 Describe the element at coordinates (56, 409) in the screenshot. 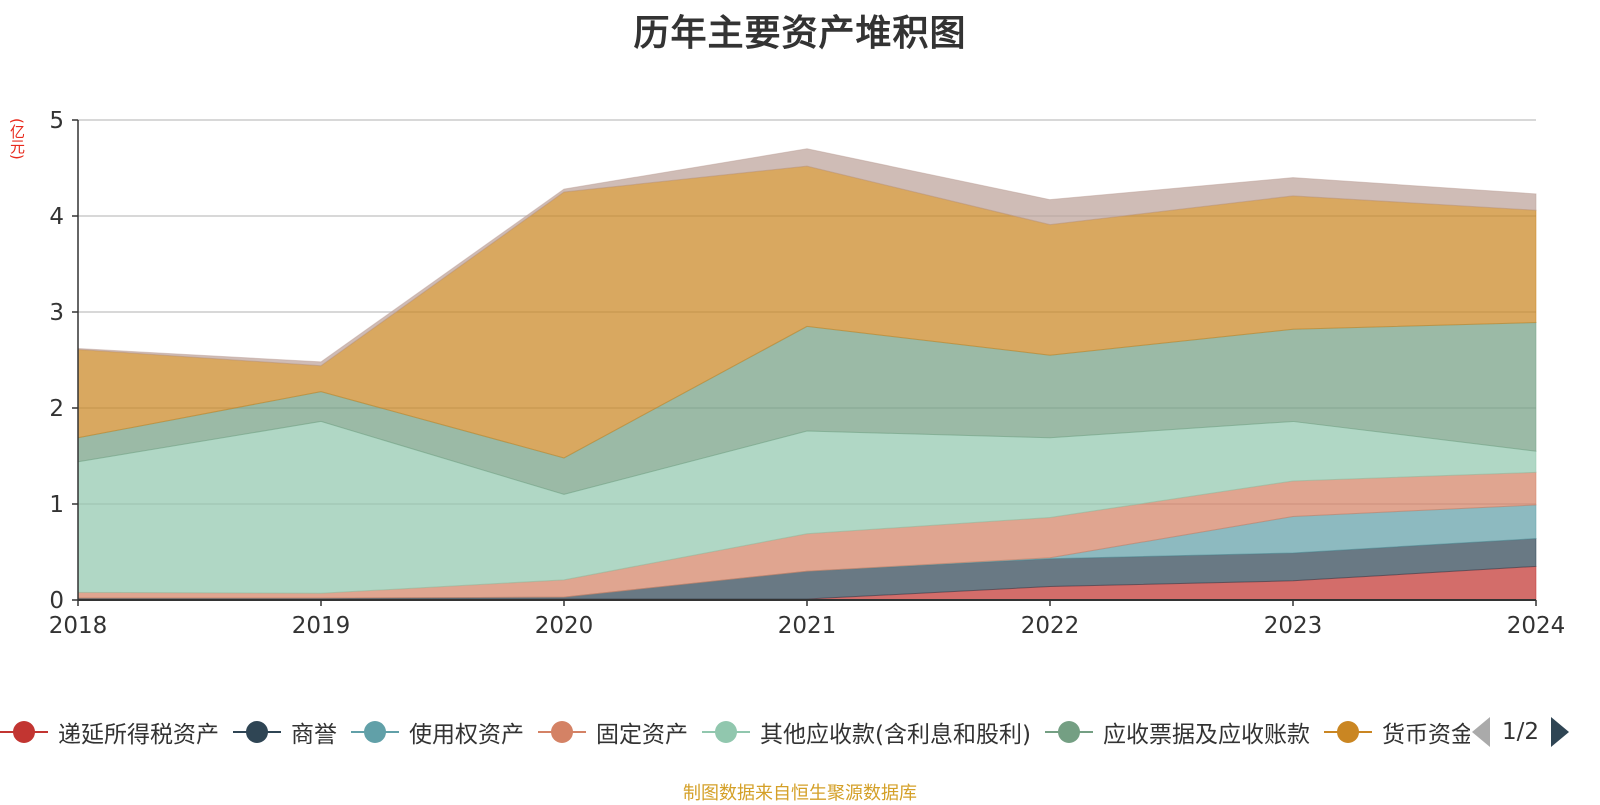

I see `y-tick-label: 2` at that location.